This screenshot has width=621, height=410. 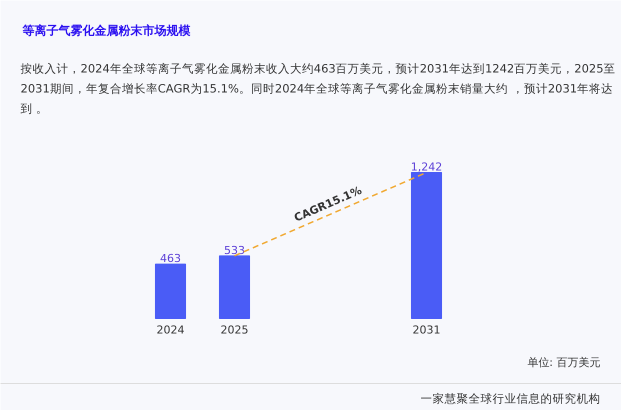 I want to click on x-tick-label: 2025, so click(x=234, y=330).